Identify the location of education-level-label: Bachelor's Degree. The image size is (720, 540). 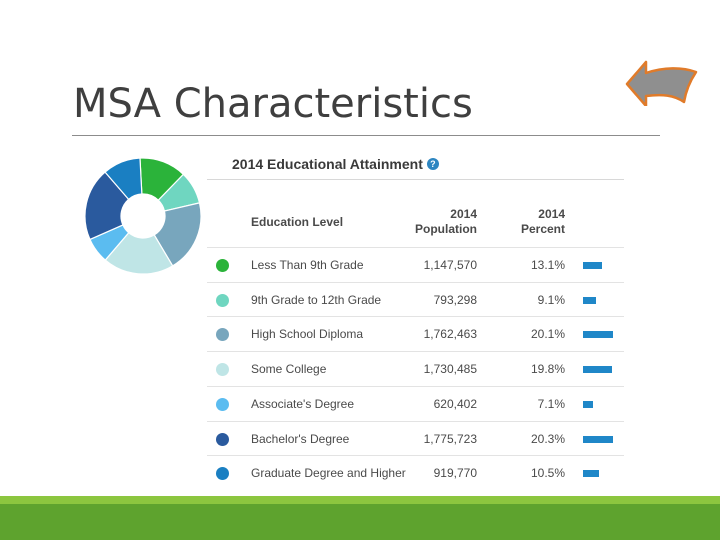
(300, 438).